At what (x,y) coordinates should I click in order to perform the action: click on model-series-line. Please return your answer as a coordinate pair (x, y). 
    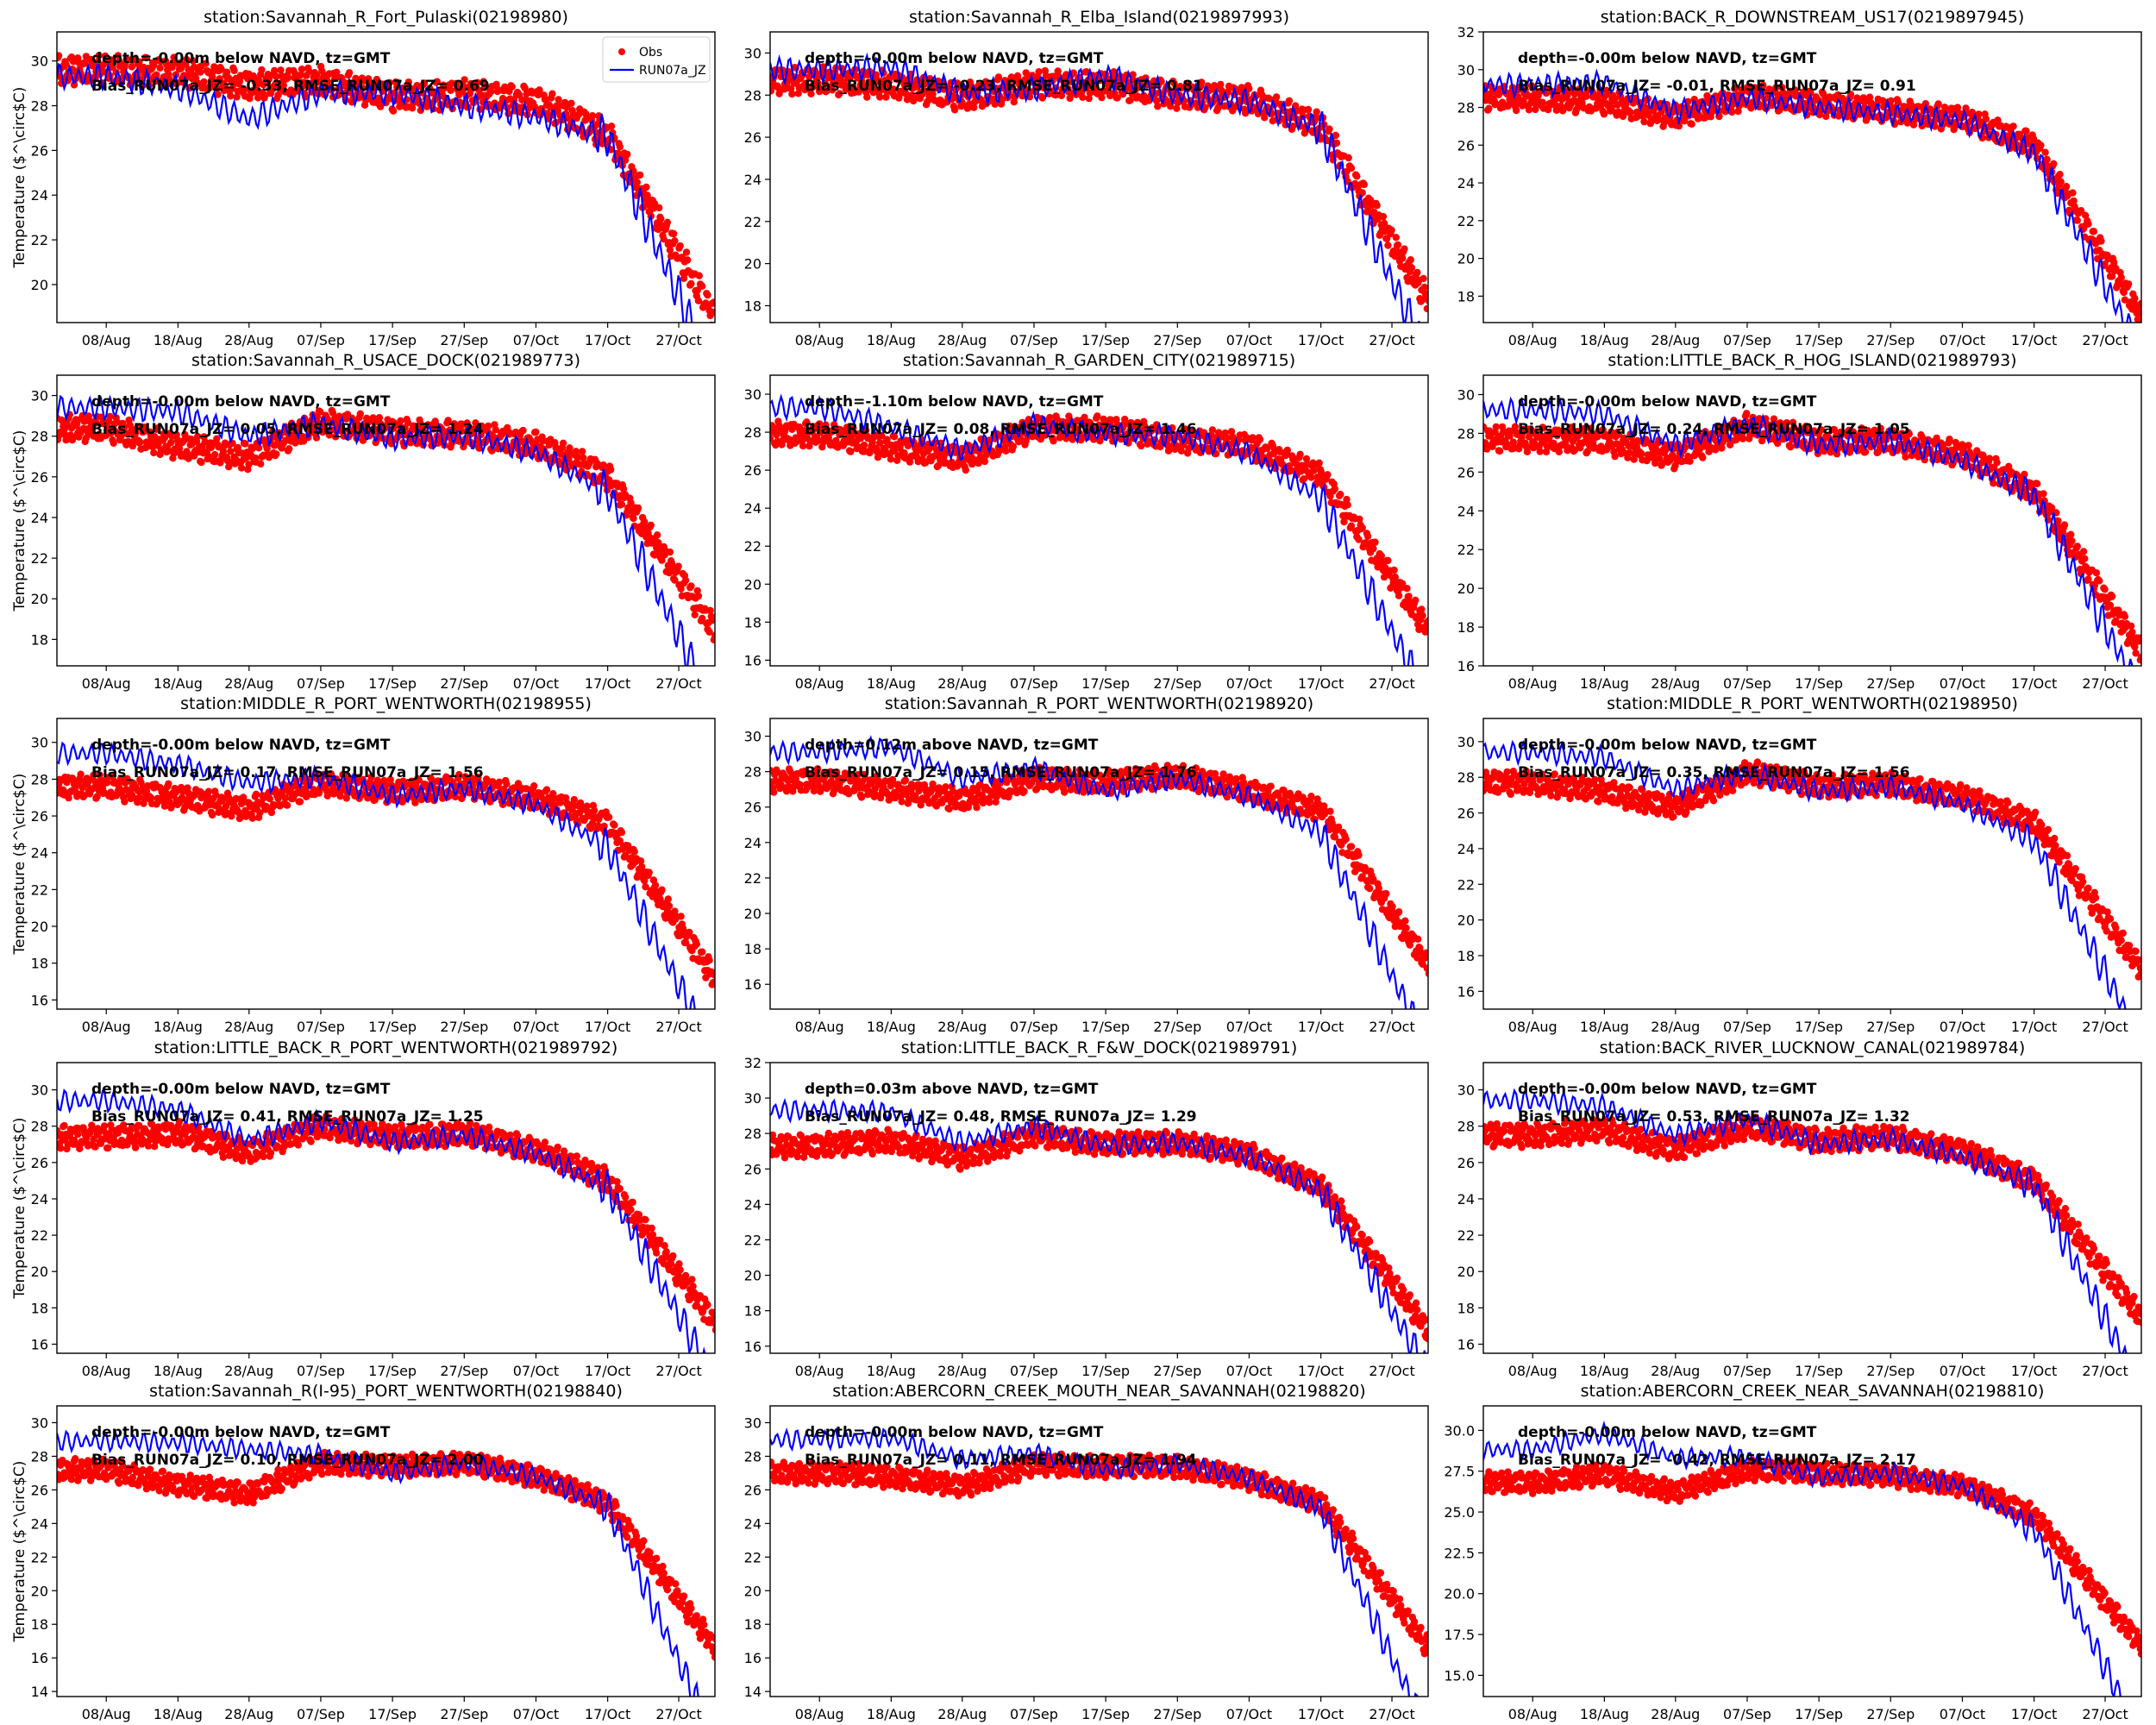
    Looking at the image, I should click on (1092, 529).